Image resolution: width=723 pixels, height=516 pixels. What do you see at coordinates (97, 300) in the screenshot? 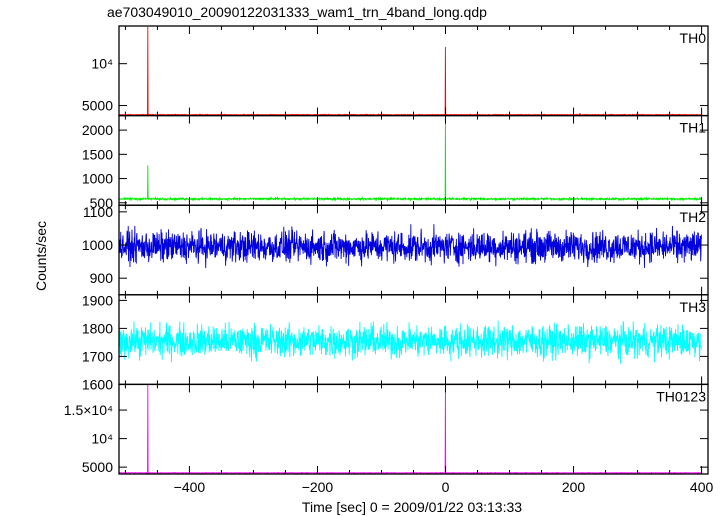
I see `y-tick-label: 1900` at bounding box center [97, 300].